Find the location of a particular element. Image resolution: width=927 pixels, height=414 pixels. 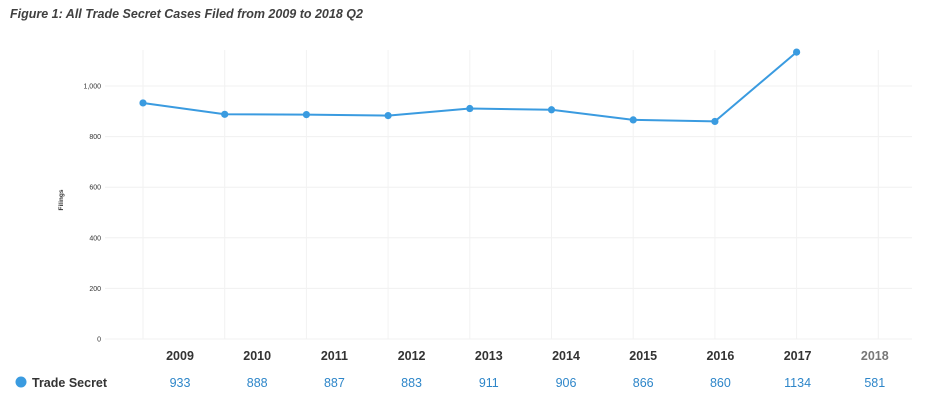

y-tick-label: 0 is located at coordinates (99, 340).